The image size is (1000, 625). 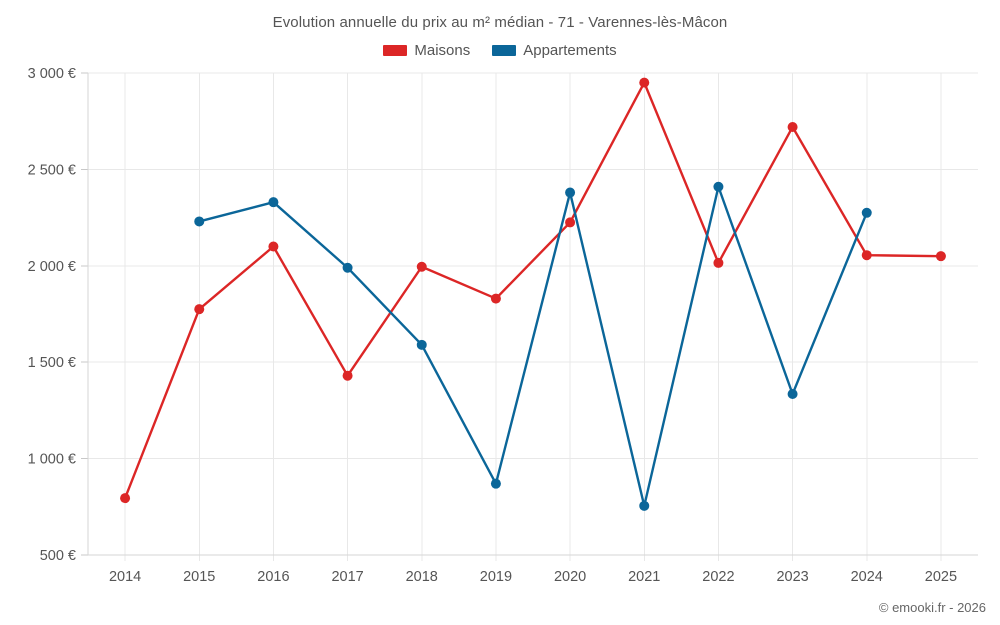 What do you see at coordinates (570, 50) in the screenshot?
I see `legend-label-appartements: Appartements` at bounding box center [570, 50].